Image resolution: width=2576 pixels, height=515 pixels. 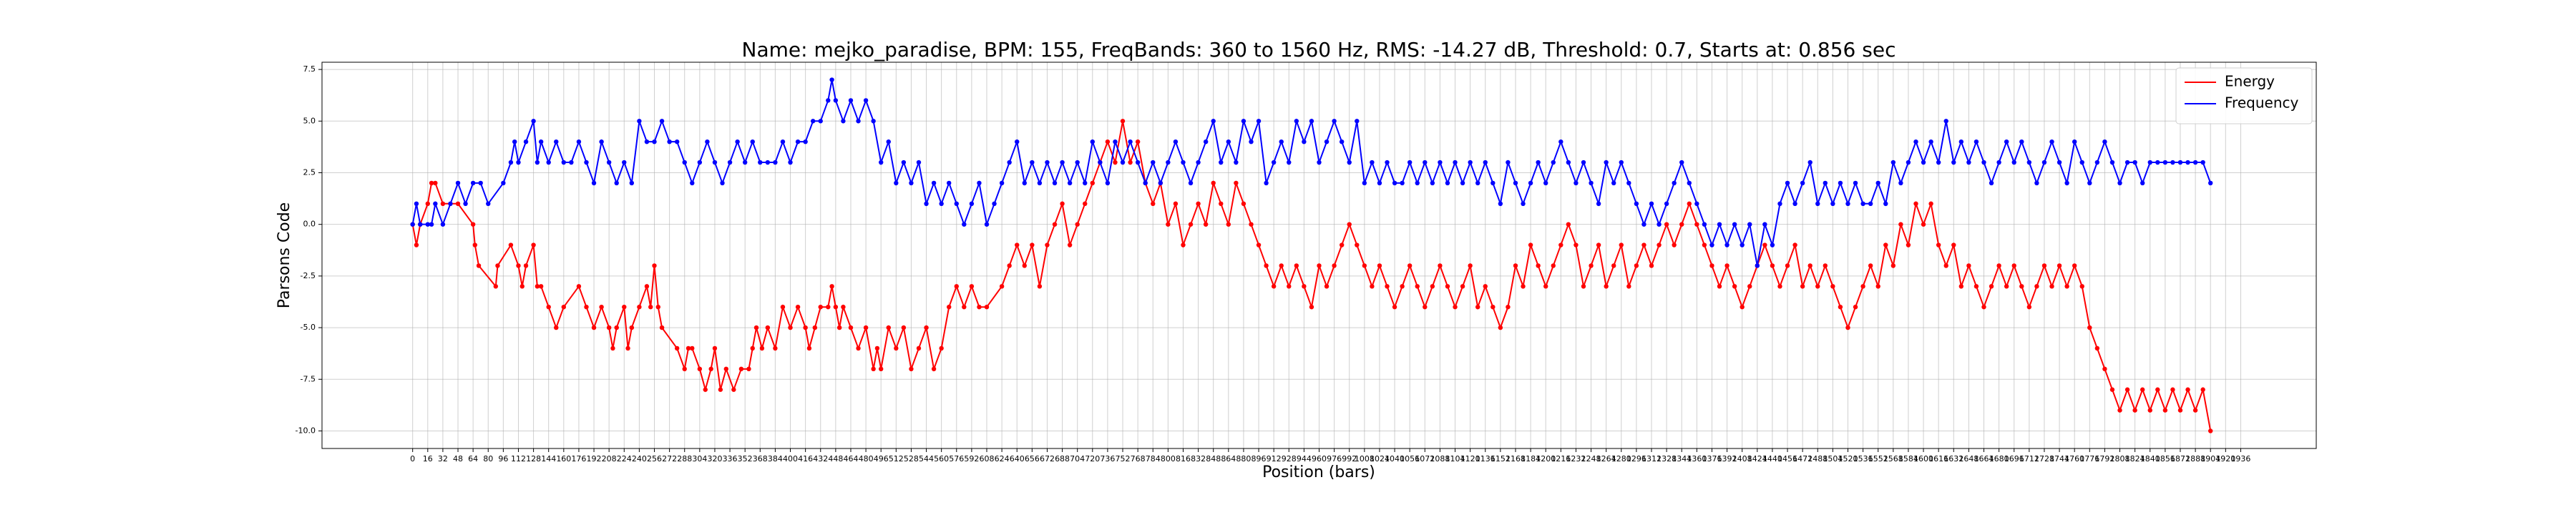 What do you see at coordinates (2074, 459) in the screenshot?
I see `x-tick-label: 1760` at bounding box center [2074, 459].